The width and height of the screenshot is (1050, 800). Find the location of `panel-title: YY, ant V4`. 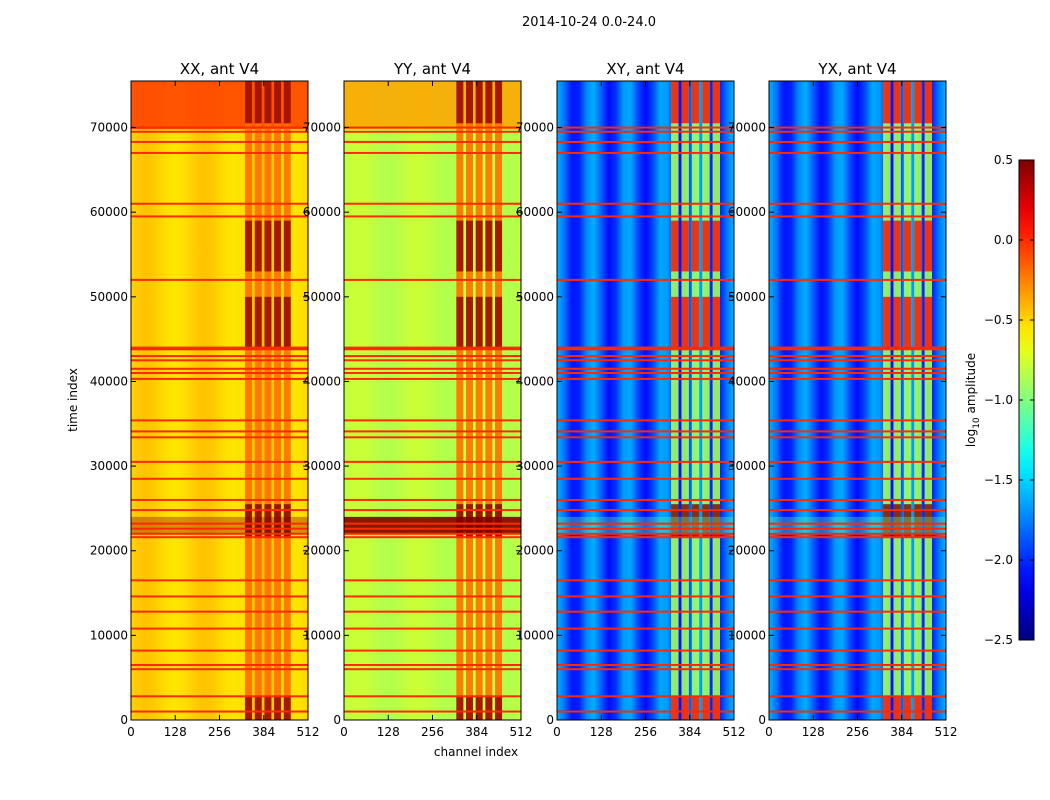

panel-title: YY, ant V4 is located at coordinates (432, 69).